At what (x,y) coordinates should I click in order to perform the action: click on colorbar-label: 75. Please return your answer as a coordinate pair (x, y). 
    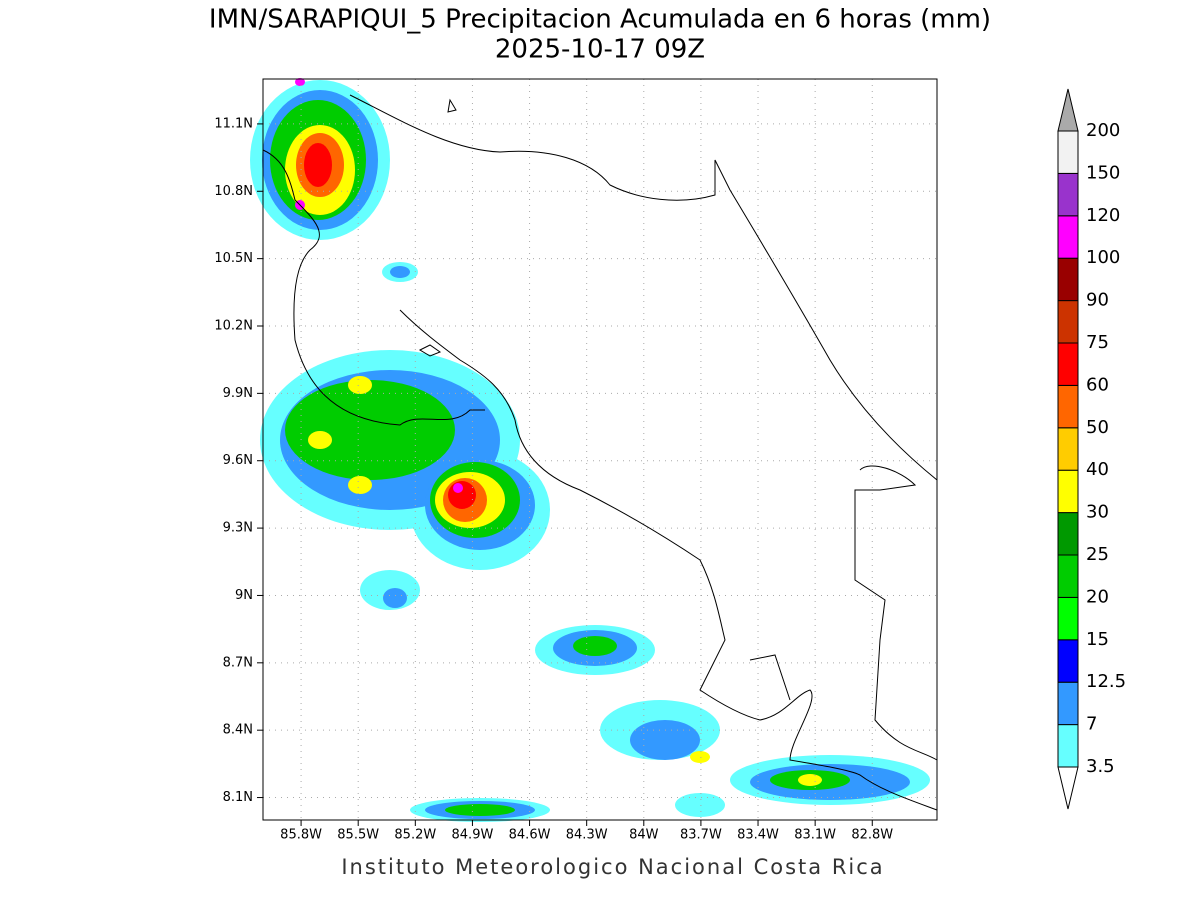
    Looking at the image, I should click on (1097, 342).